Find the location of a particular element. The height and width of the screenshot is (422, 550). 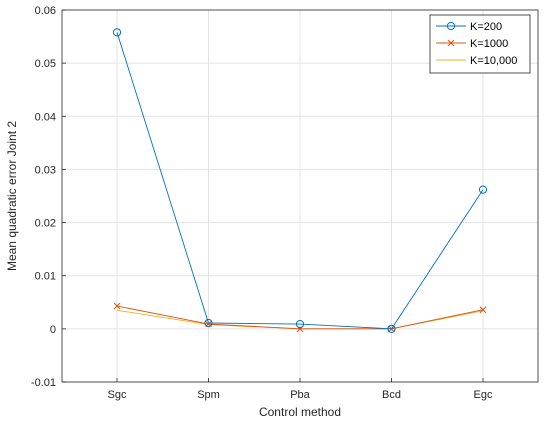

legend-label: K=200 is located at coordinates (486, 27).